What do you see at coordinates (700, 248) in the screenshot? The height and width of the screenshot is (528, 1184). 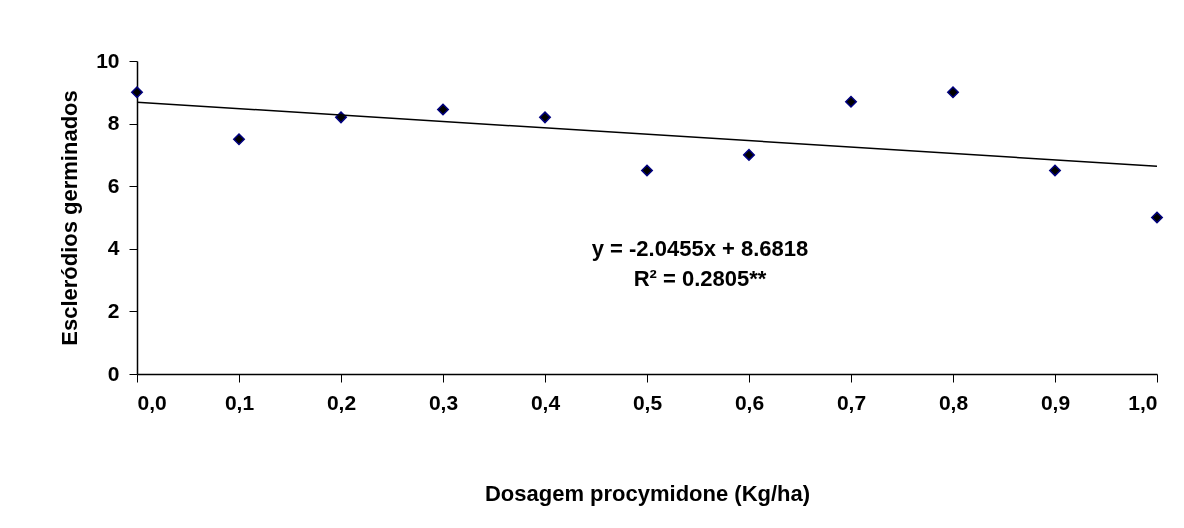 I see `annotation: y = -2.0455x + 8.6818` at bounding box center [700, 248].